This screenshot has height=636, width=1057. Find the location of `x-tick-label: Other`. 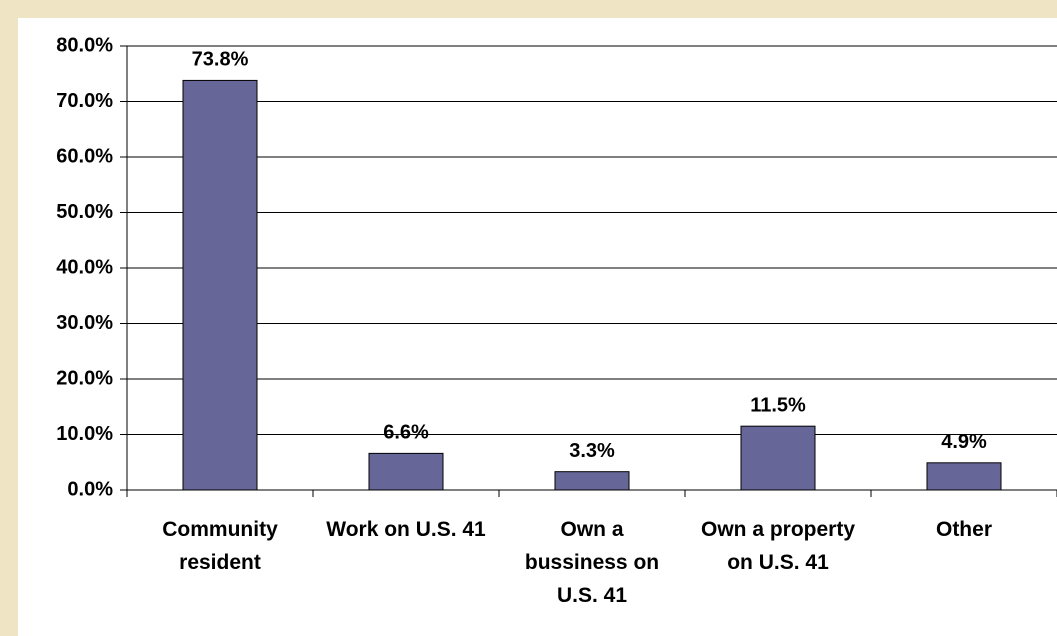

x-tick-label: Other is located at coordinates (963, 529).